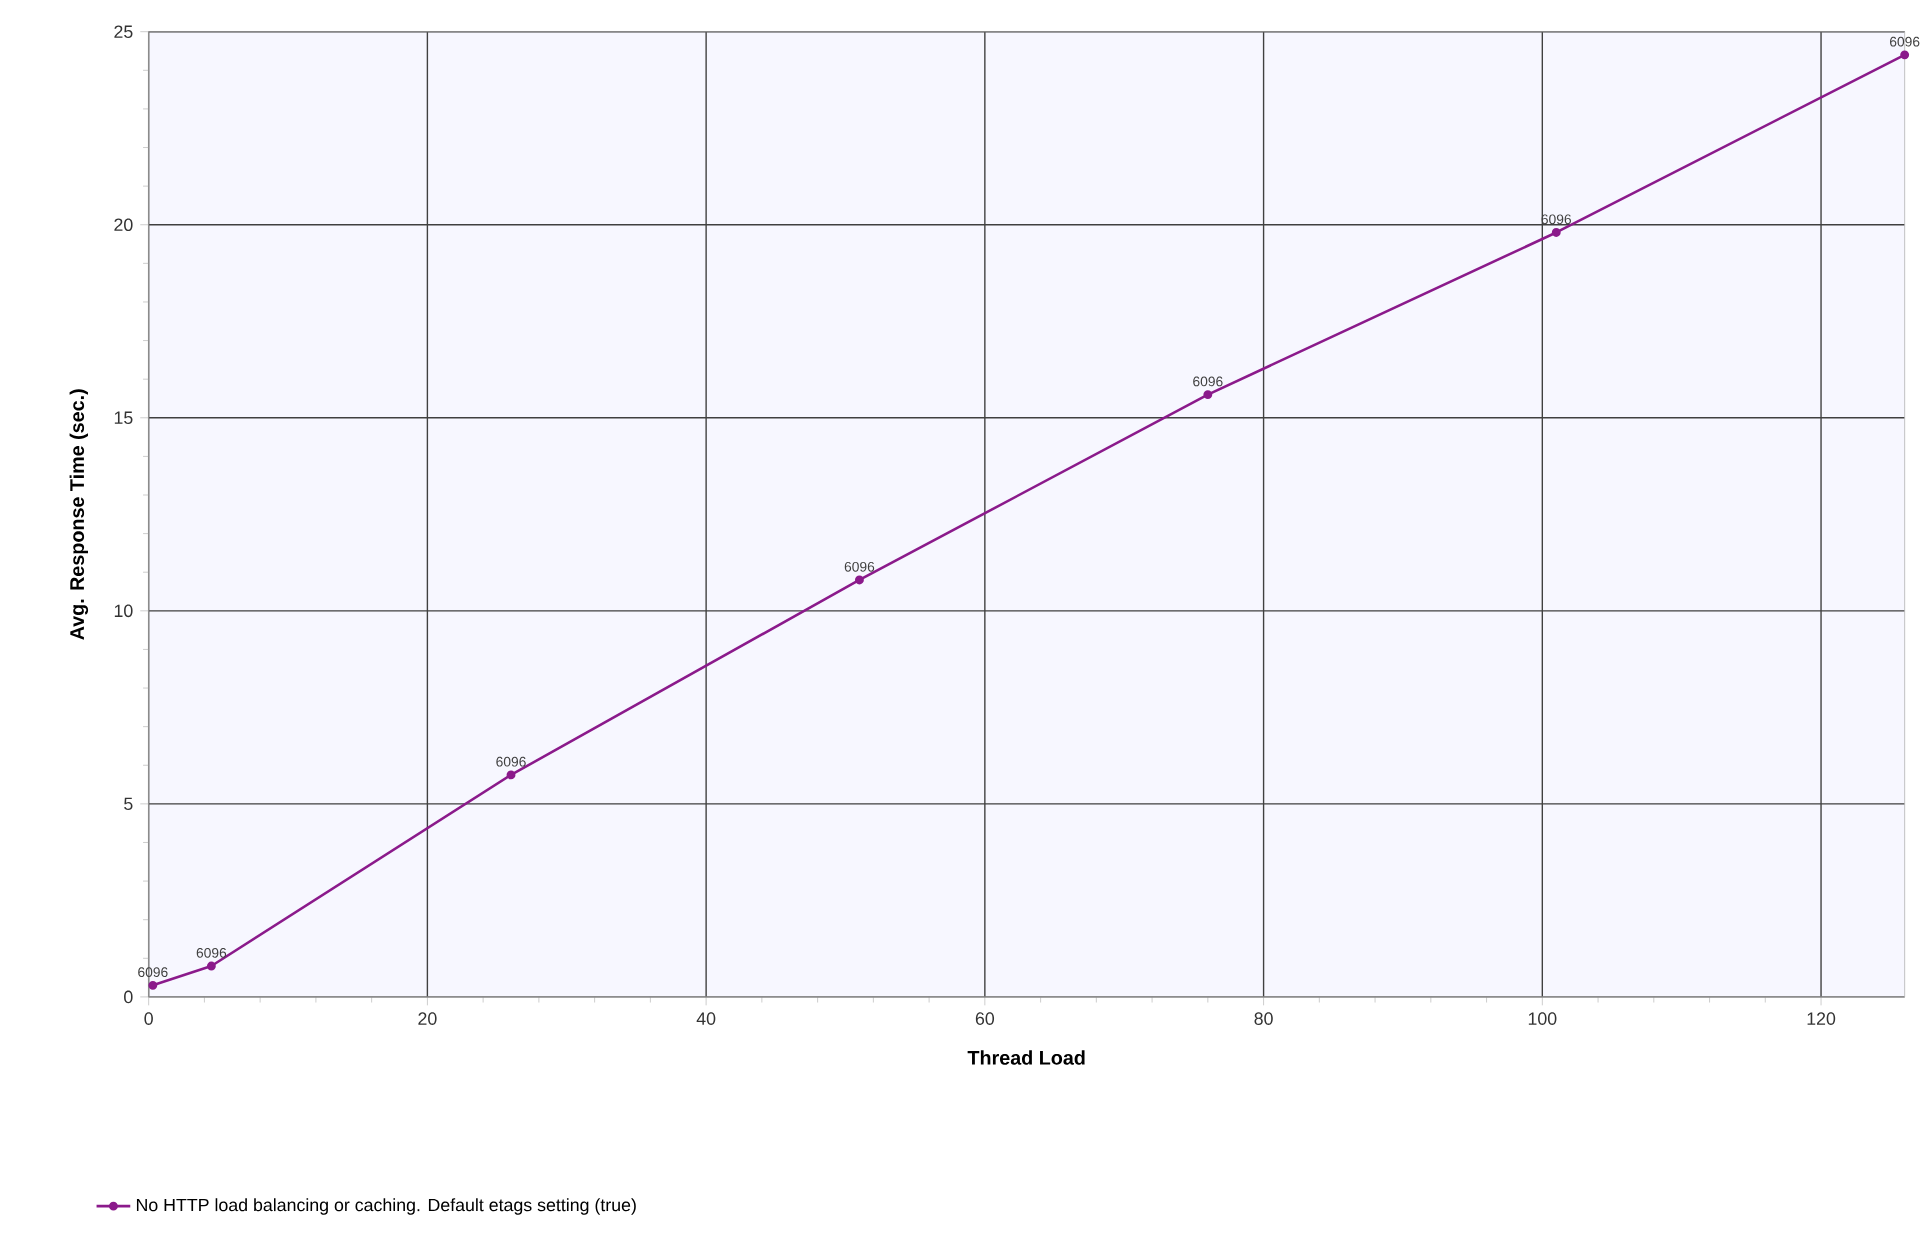 Image resolution: width=1922 pixels, height=1236 pixels. Describe the element at coordinates (1026, 1057) in the screenshot. I see `x-axis-title: Thread Load` at that location.